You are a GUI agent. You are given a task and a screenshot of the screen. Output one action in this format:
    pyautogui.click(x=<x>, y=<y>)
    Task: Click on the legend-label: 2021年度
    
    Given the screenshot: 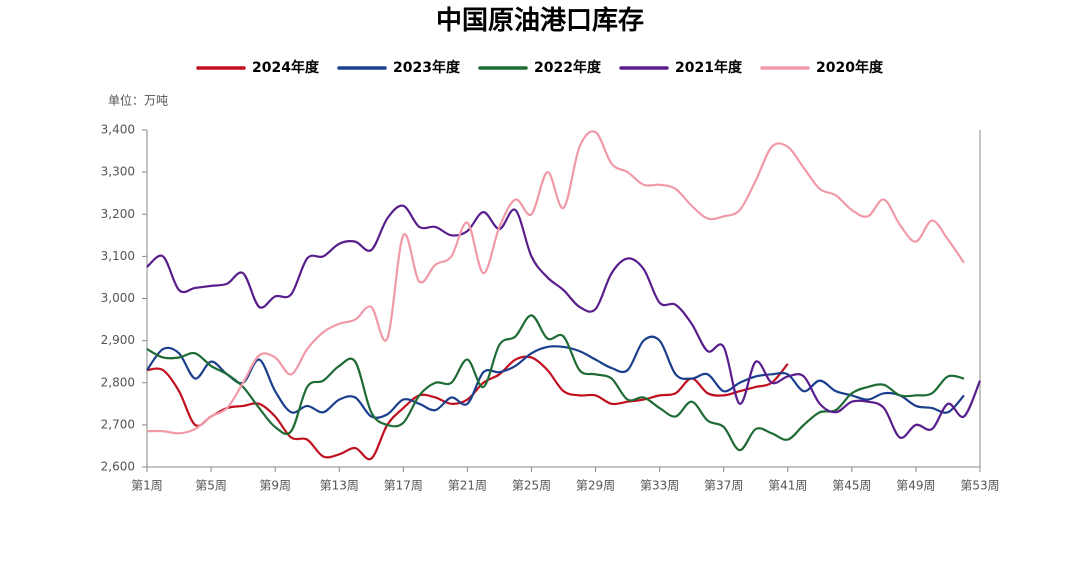 What is the action you would take?
    pyautogui.click(x=709, y=67)
    